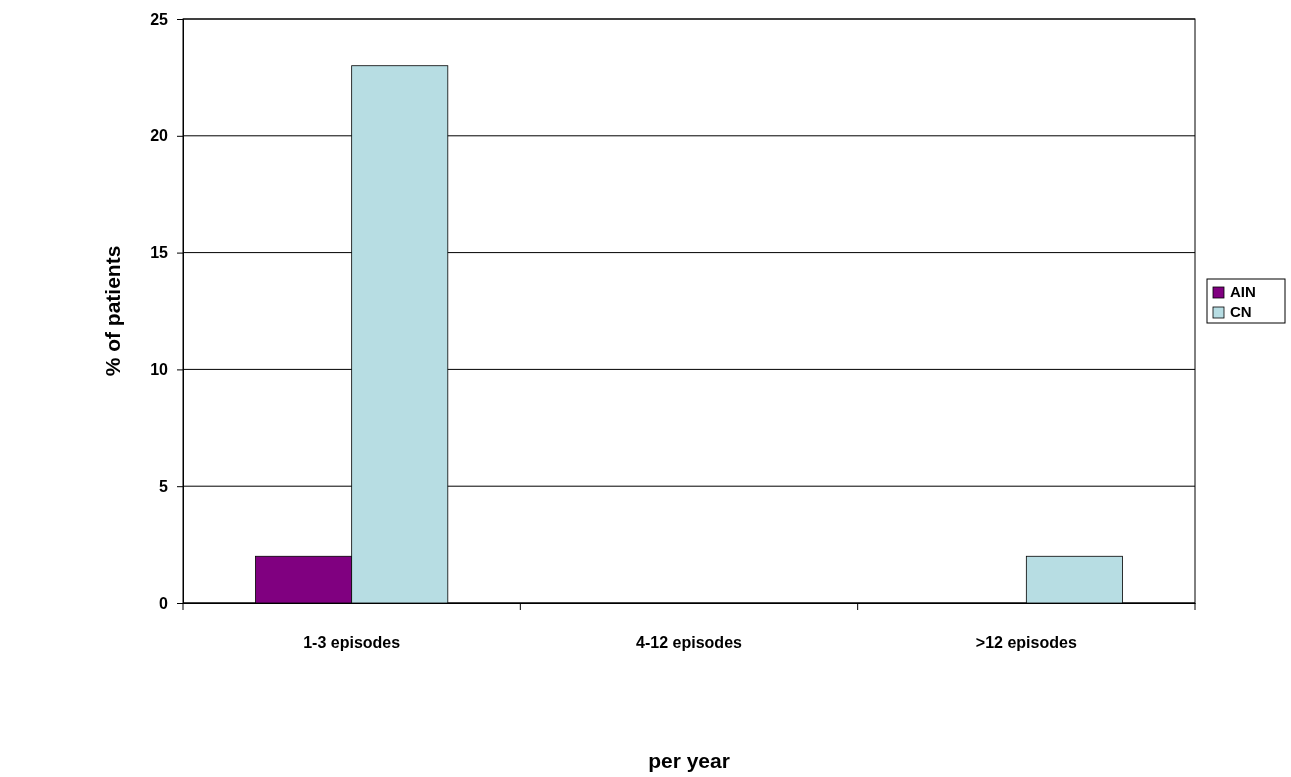 The height and width of the screenshot is (777, 1291). What do you see at coordinates (689, 642) in the screenshot?
I see `x-tick-label: 4-12 episodes` at bounding box center [689, 642].